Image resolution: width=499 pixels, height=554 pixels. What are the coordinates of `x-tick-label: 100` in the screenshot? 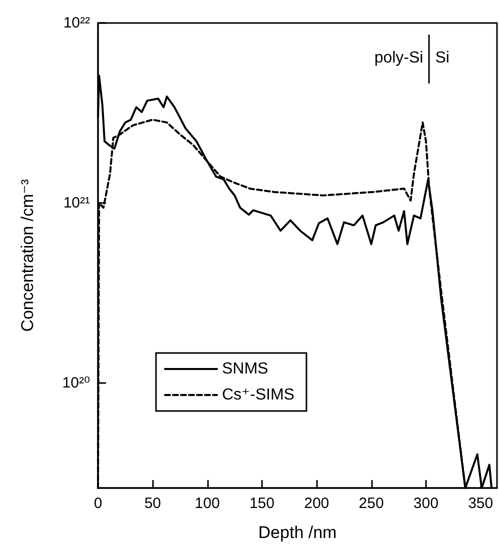 It's located at (207, 503).